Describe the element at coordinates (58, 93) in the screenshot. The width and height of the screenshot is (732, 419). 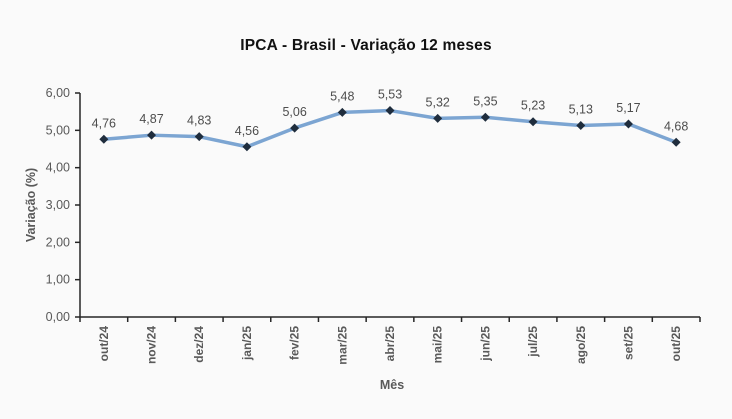
I see `y-tick-label: 6,00` at that location.